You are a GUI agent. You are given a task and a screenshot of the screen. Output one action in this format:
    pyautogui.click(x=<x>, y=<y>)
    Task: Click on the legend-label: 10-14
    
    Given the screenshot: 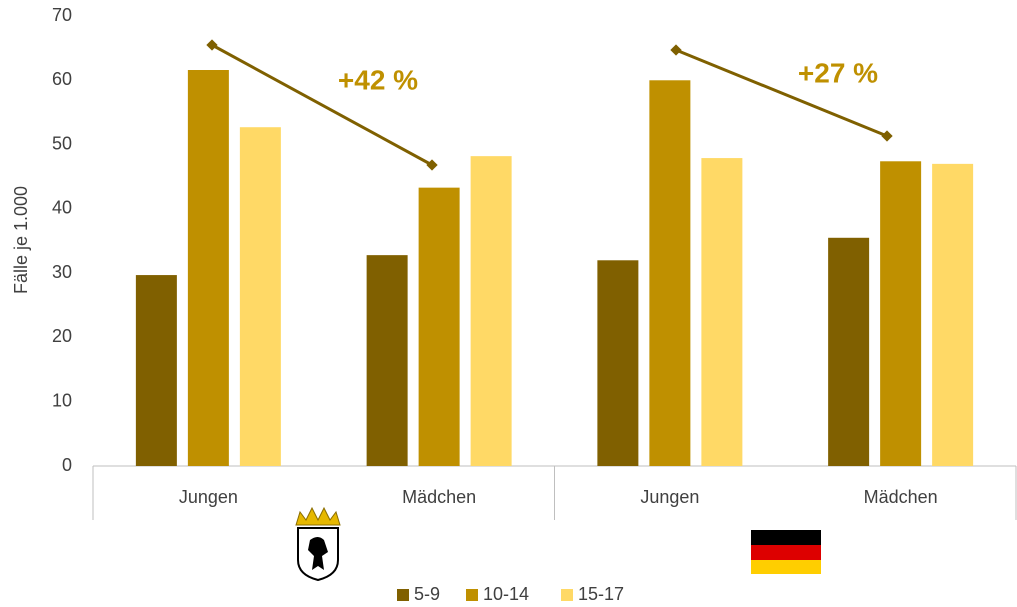 What is the action you would take?
    pyautogui.click(x=506, y=594)
    